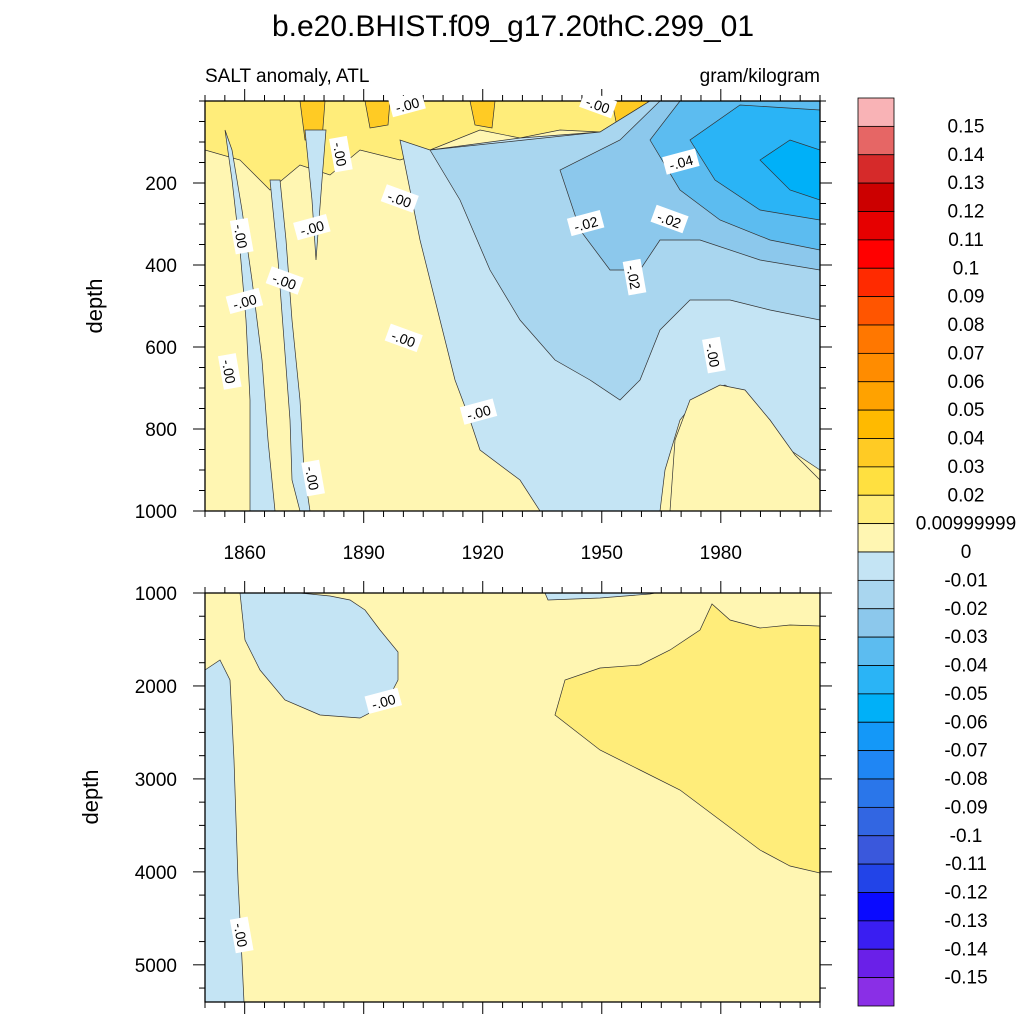  What do you see at coordinates (965, 580) in the screenshot?
I see `colorbar-label: -0.01` at bounding box center [965, 580].